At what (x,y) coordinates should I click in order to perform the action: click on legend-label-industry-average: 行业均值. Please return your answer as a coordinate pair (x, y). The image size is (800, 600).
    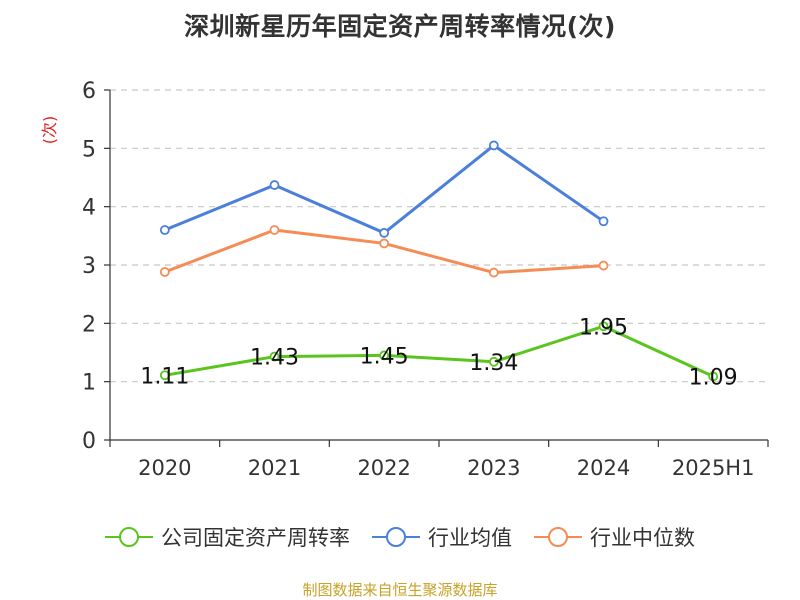
    Looking at the image, I should click on (470, 538).